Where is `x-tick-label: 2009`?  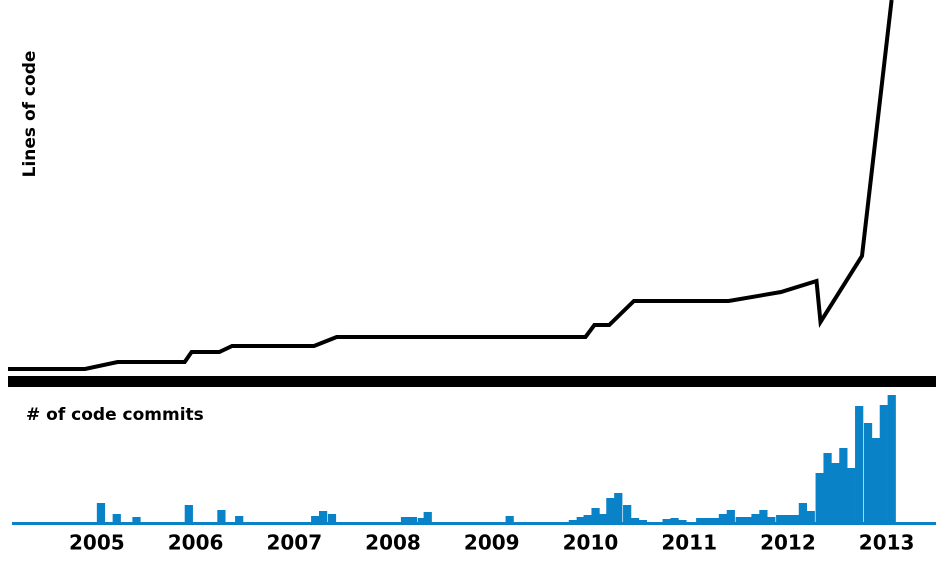 x-tick-label: 2009 is located at coordinates (492, 543).